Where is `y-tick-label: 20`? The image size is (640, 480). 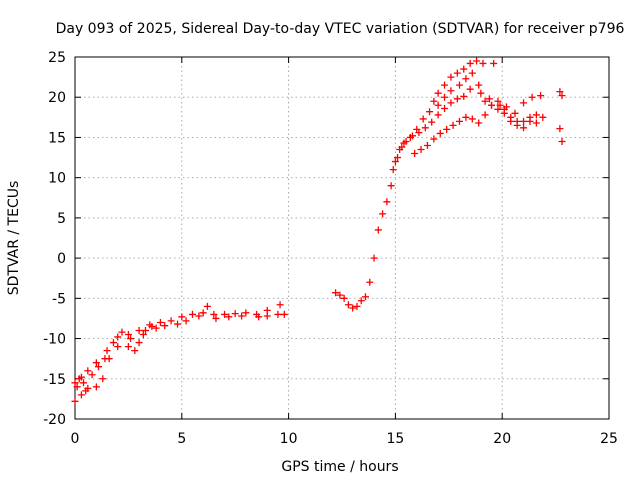 y-tick-label: 20 is located at coordinates (57, 98).